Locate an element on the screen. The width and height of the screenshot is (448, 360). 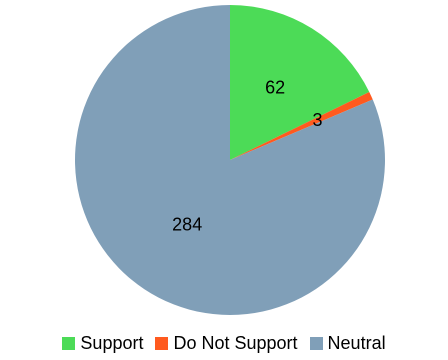
legend: Support Do Not Support Neutral is located at coordinates (224, 343).